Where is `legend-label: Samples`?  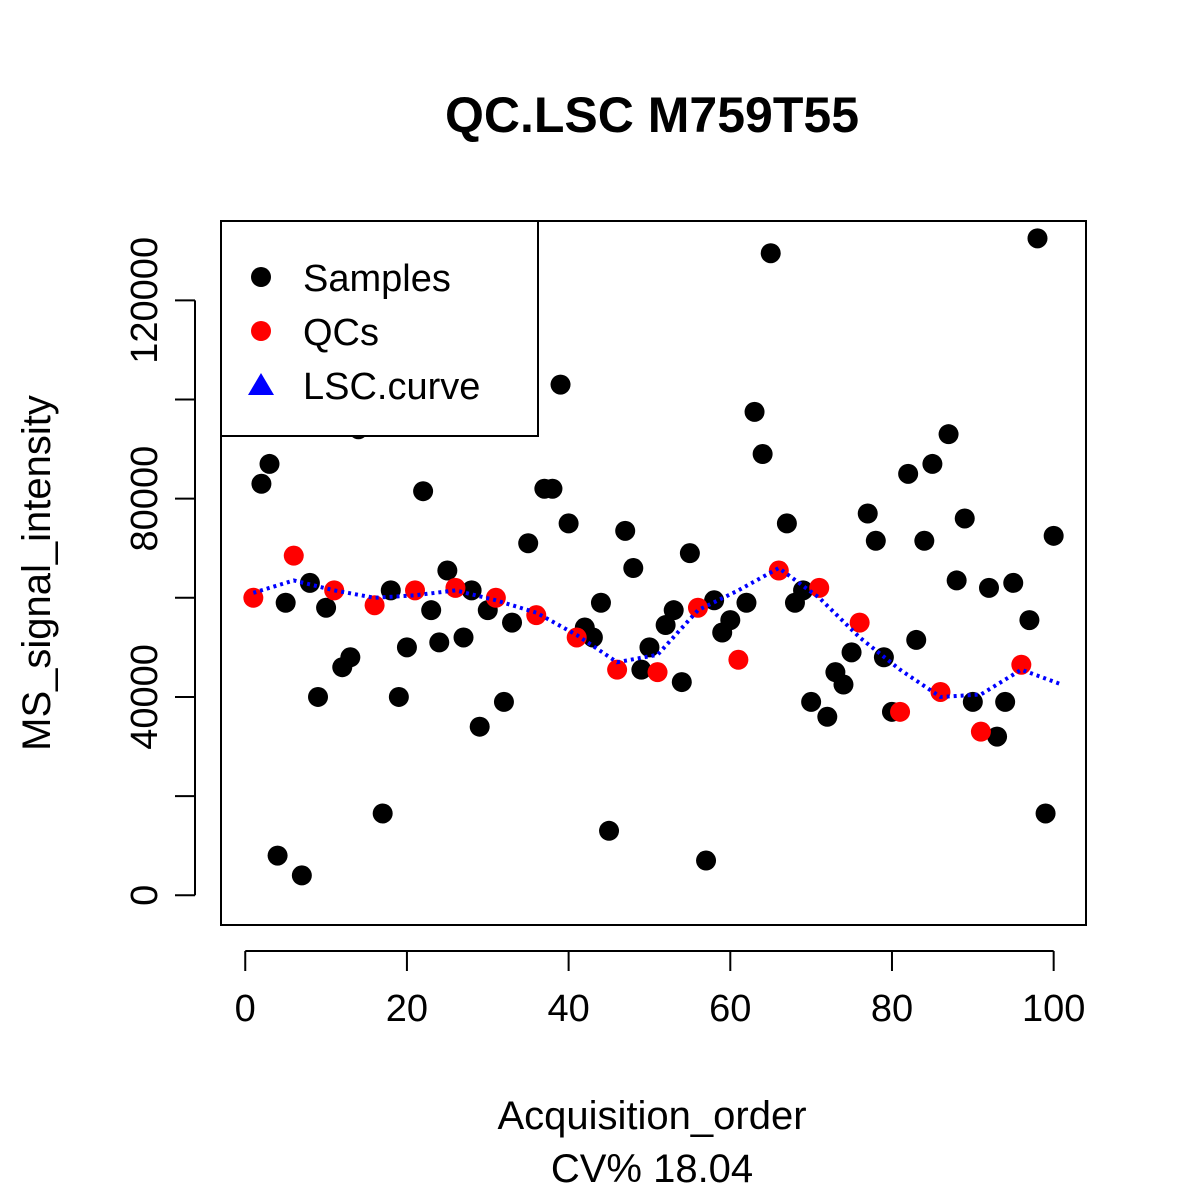 legend-label: Samples is located at coordinates (377, 279).